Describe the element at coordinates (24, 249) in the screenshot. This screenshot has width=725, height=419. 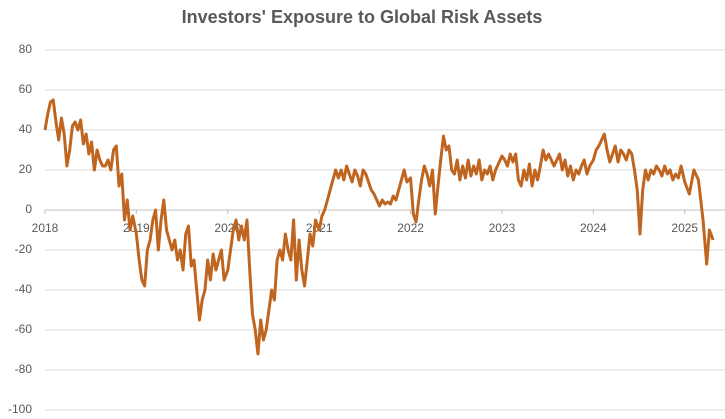
I see `y-tick-label: -20` at that location.